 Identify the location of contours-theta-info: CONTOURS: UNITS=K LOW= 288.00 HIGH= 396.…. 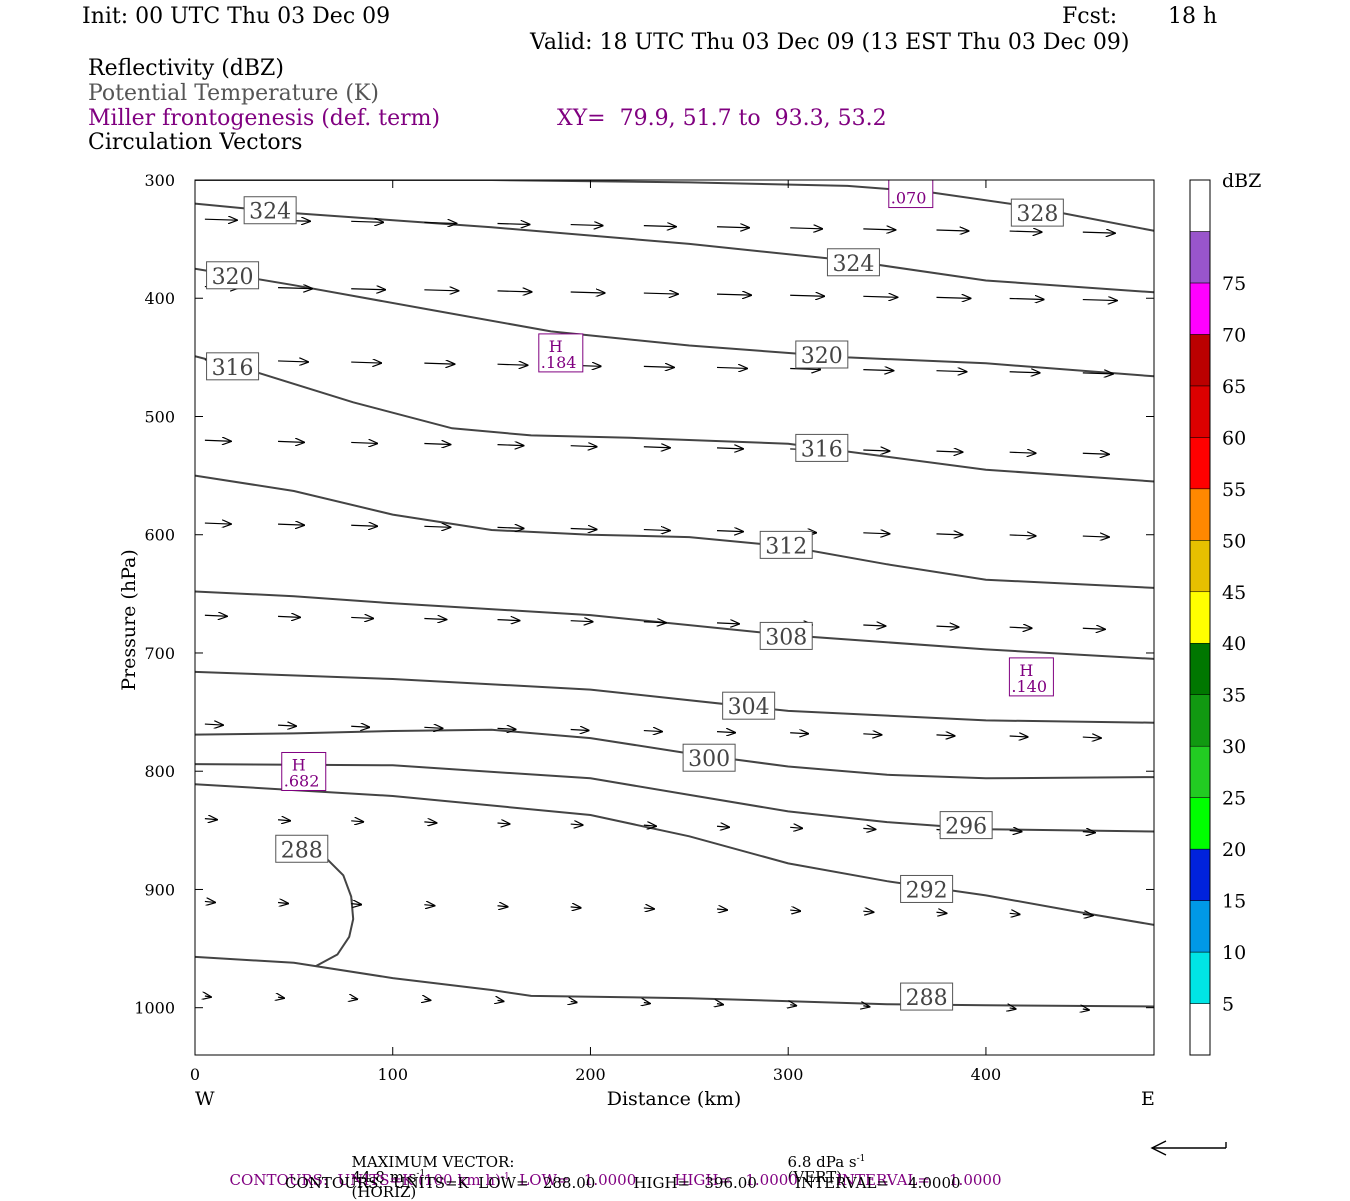
(623, 1183).